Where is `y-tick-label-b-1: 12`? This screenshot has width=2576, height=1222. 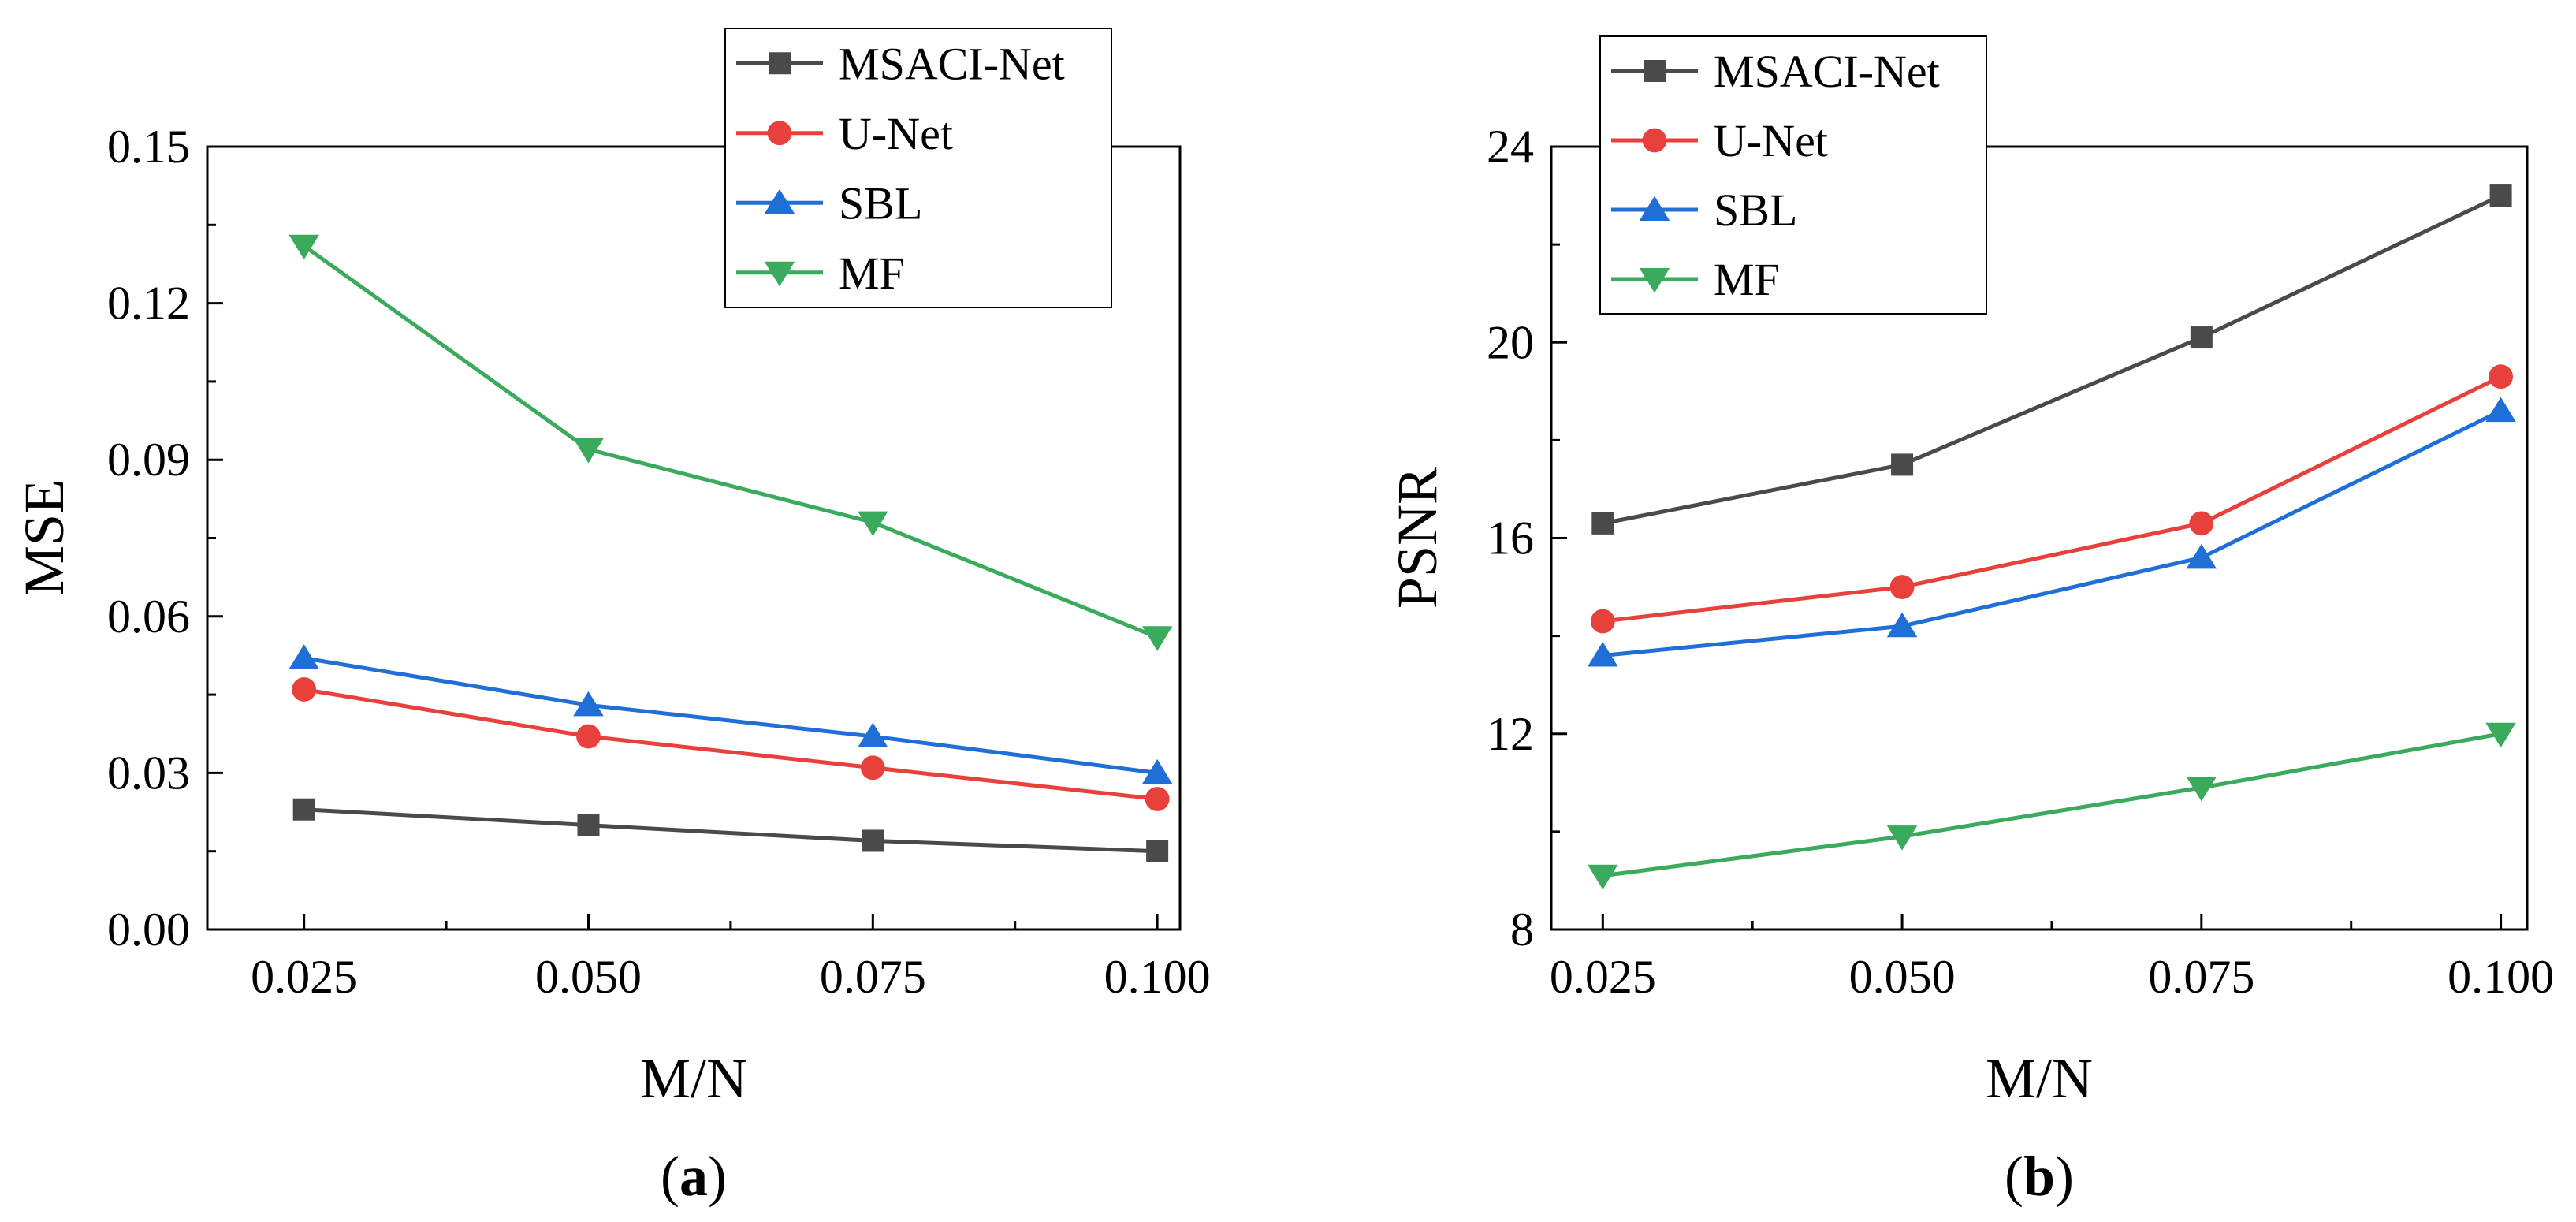
y-tick-label-b-1: 12 is located at coordinates (1510, 734).